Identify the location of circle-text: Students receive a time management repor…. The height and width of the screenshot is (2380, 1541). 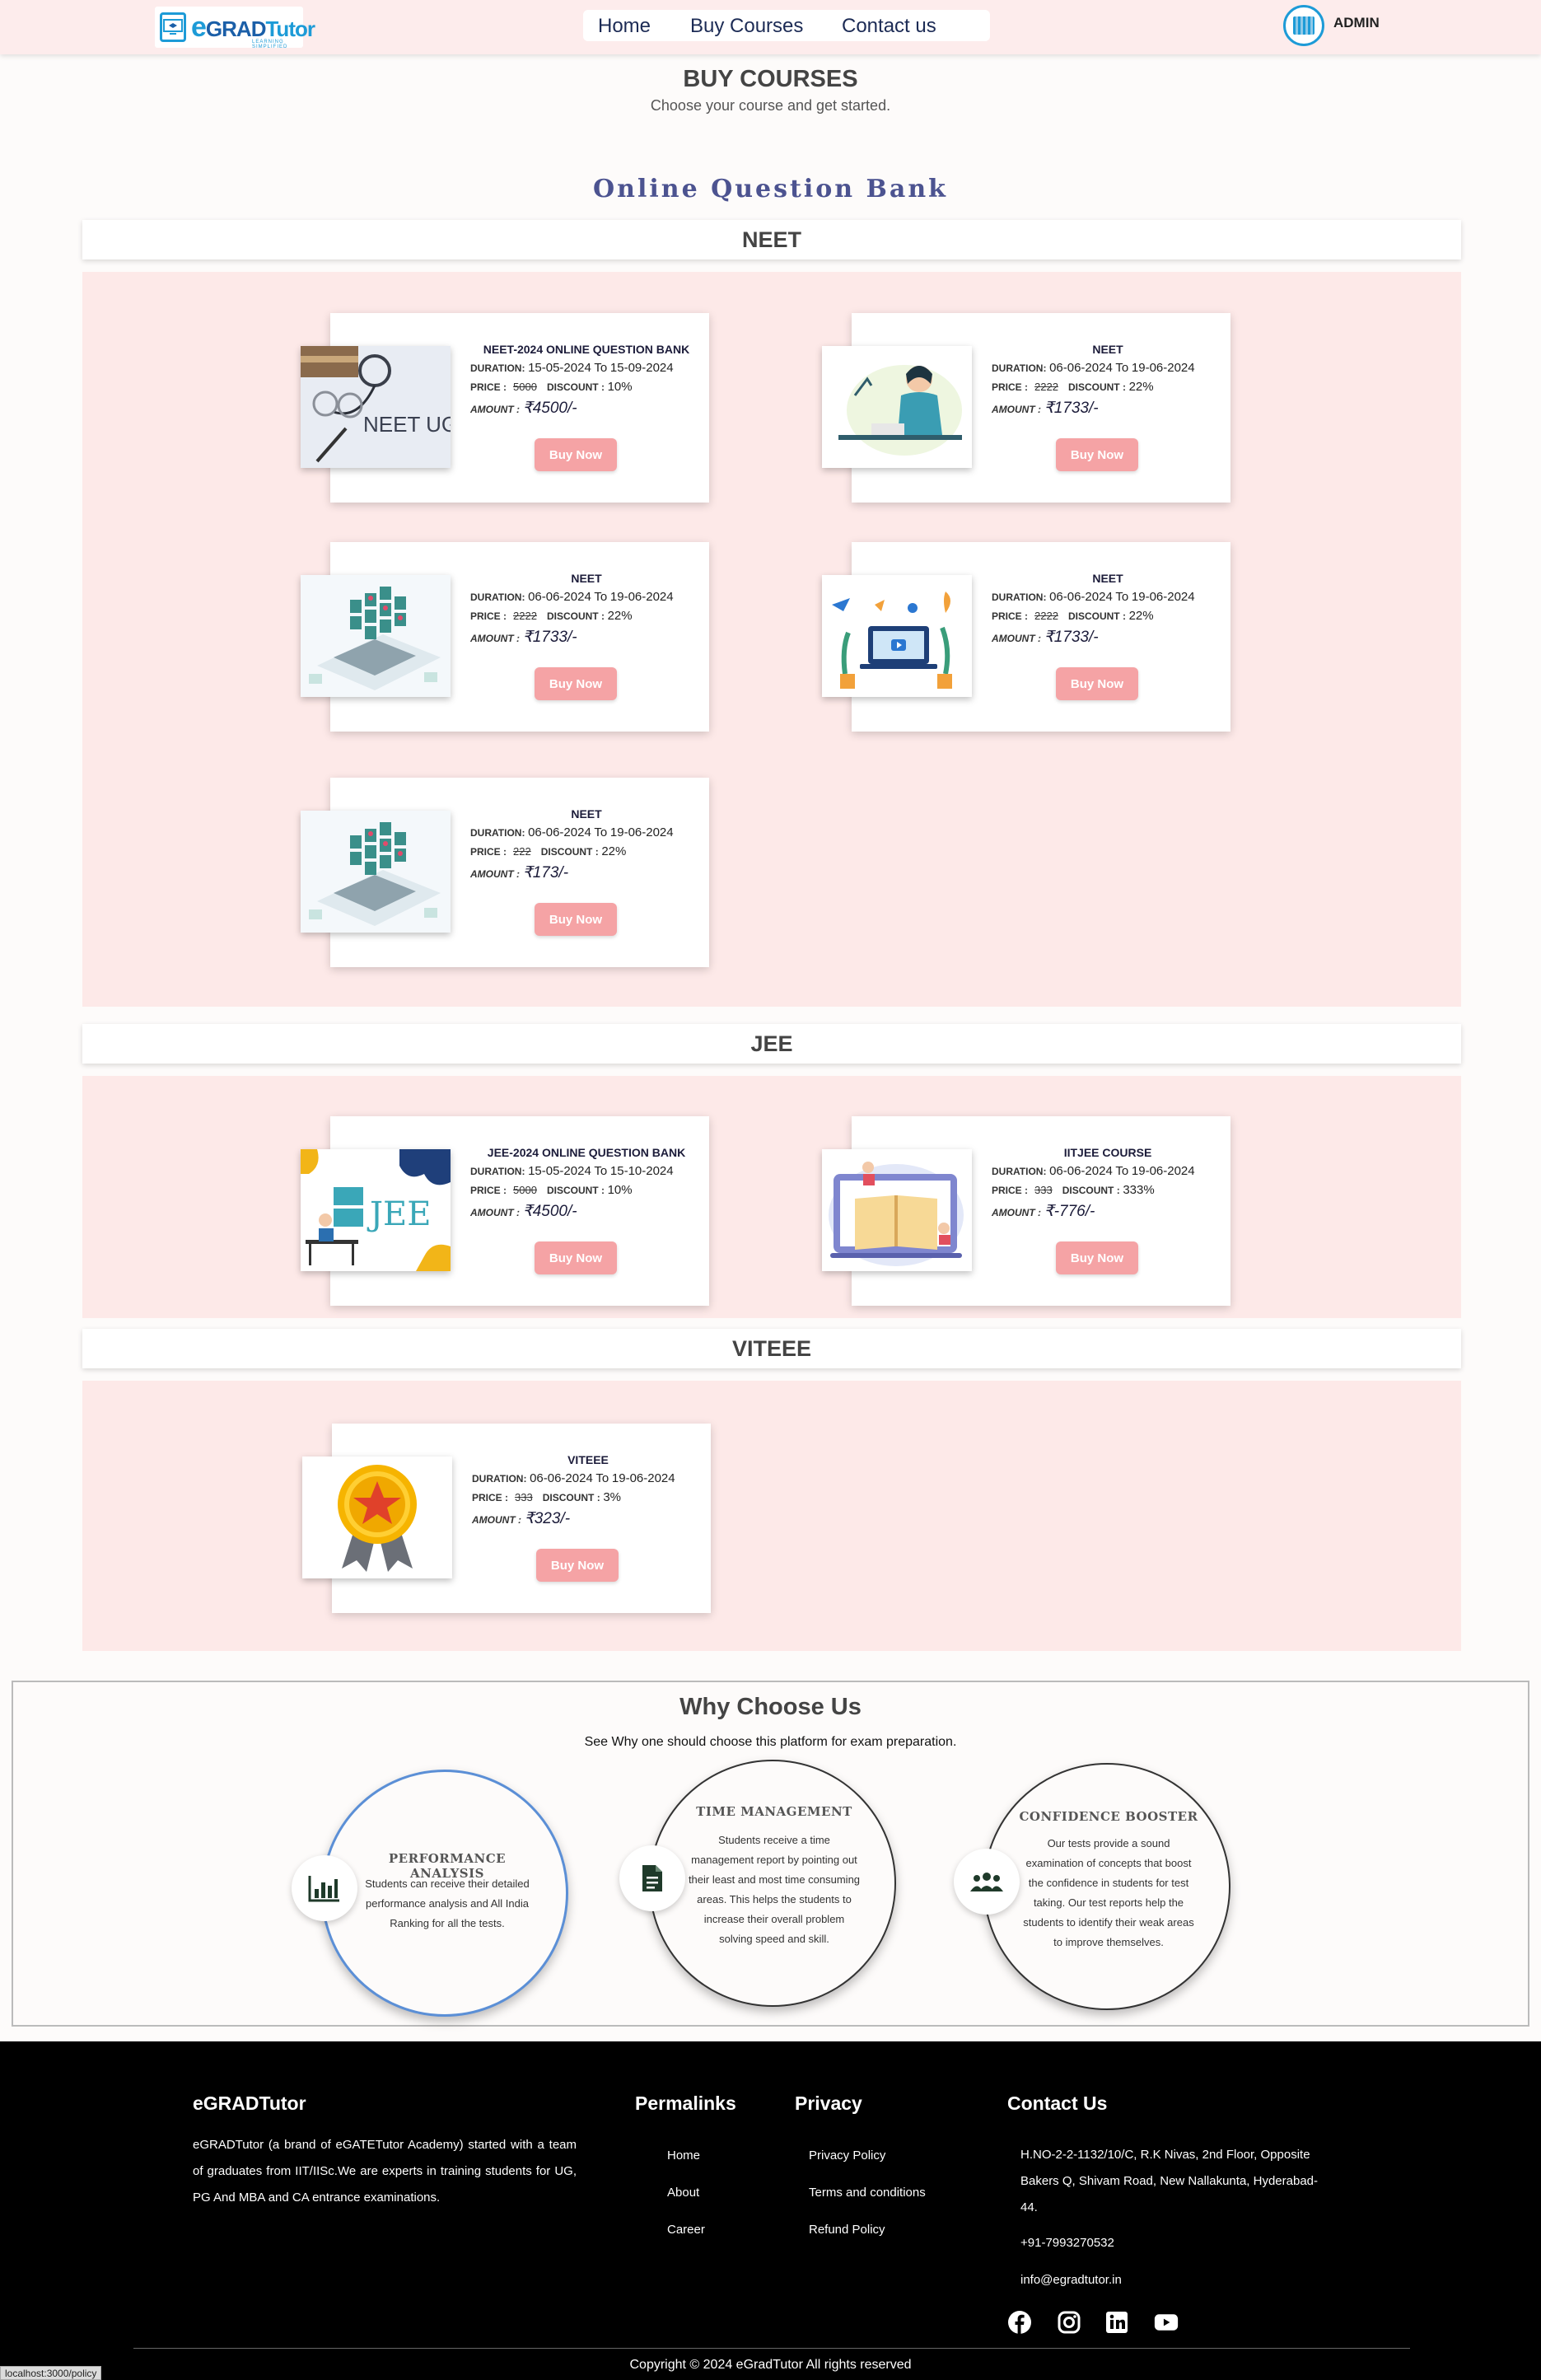
(774, 1889).